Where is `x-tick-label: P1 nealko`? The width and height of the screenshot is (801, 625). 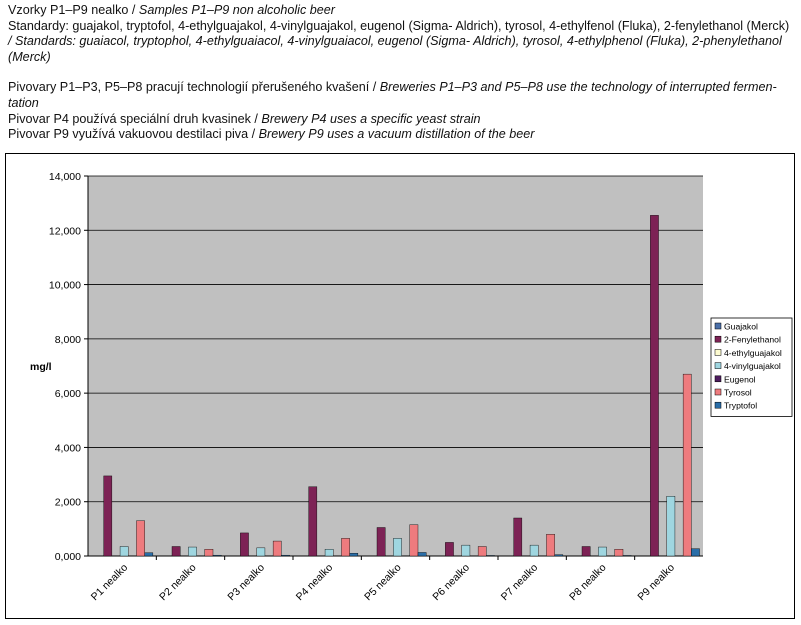 x-tick-label: P1 nealko is located at coordinates (110, 583).